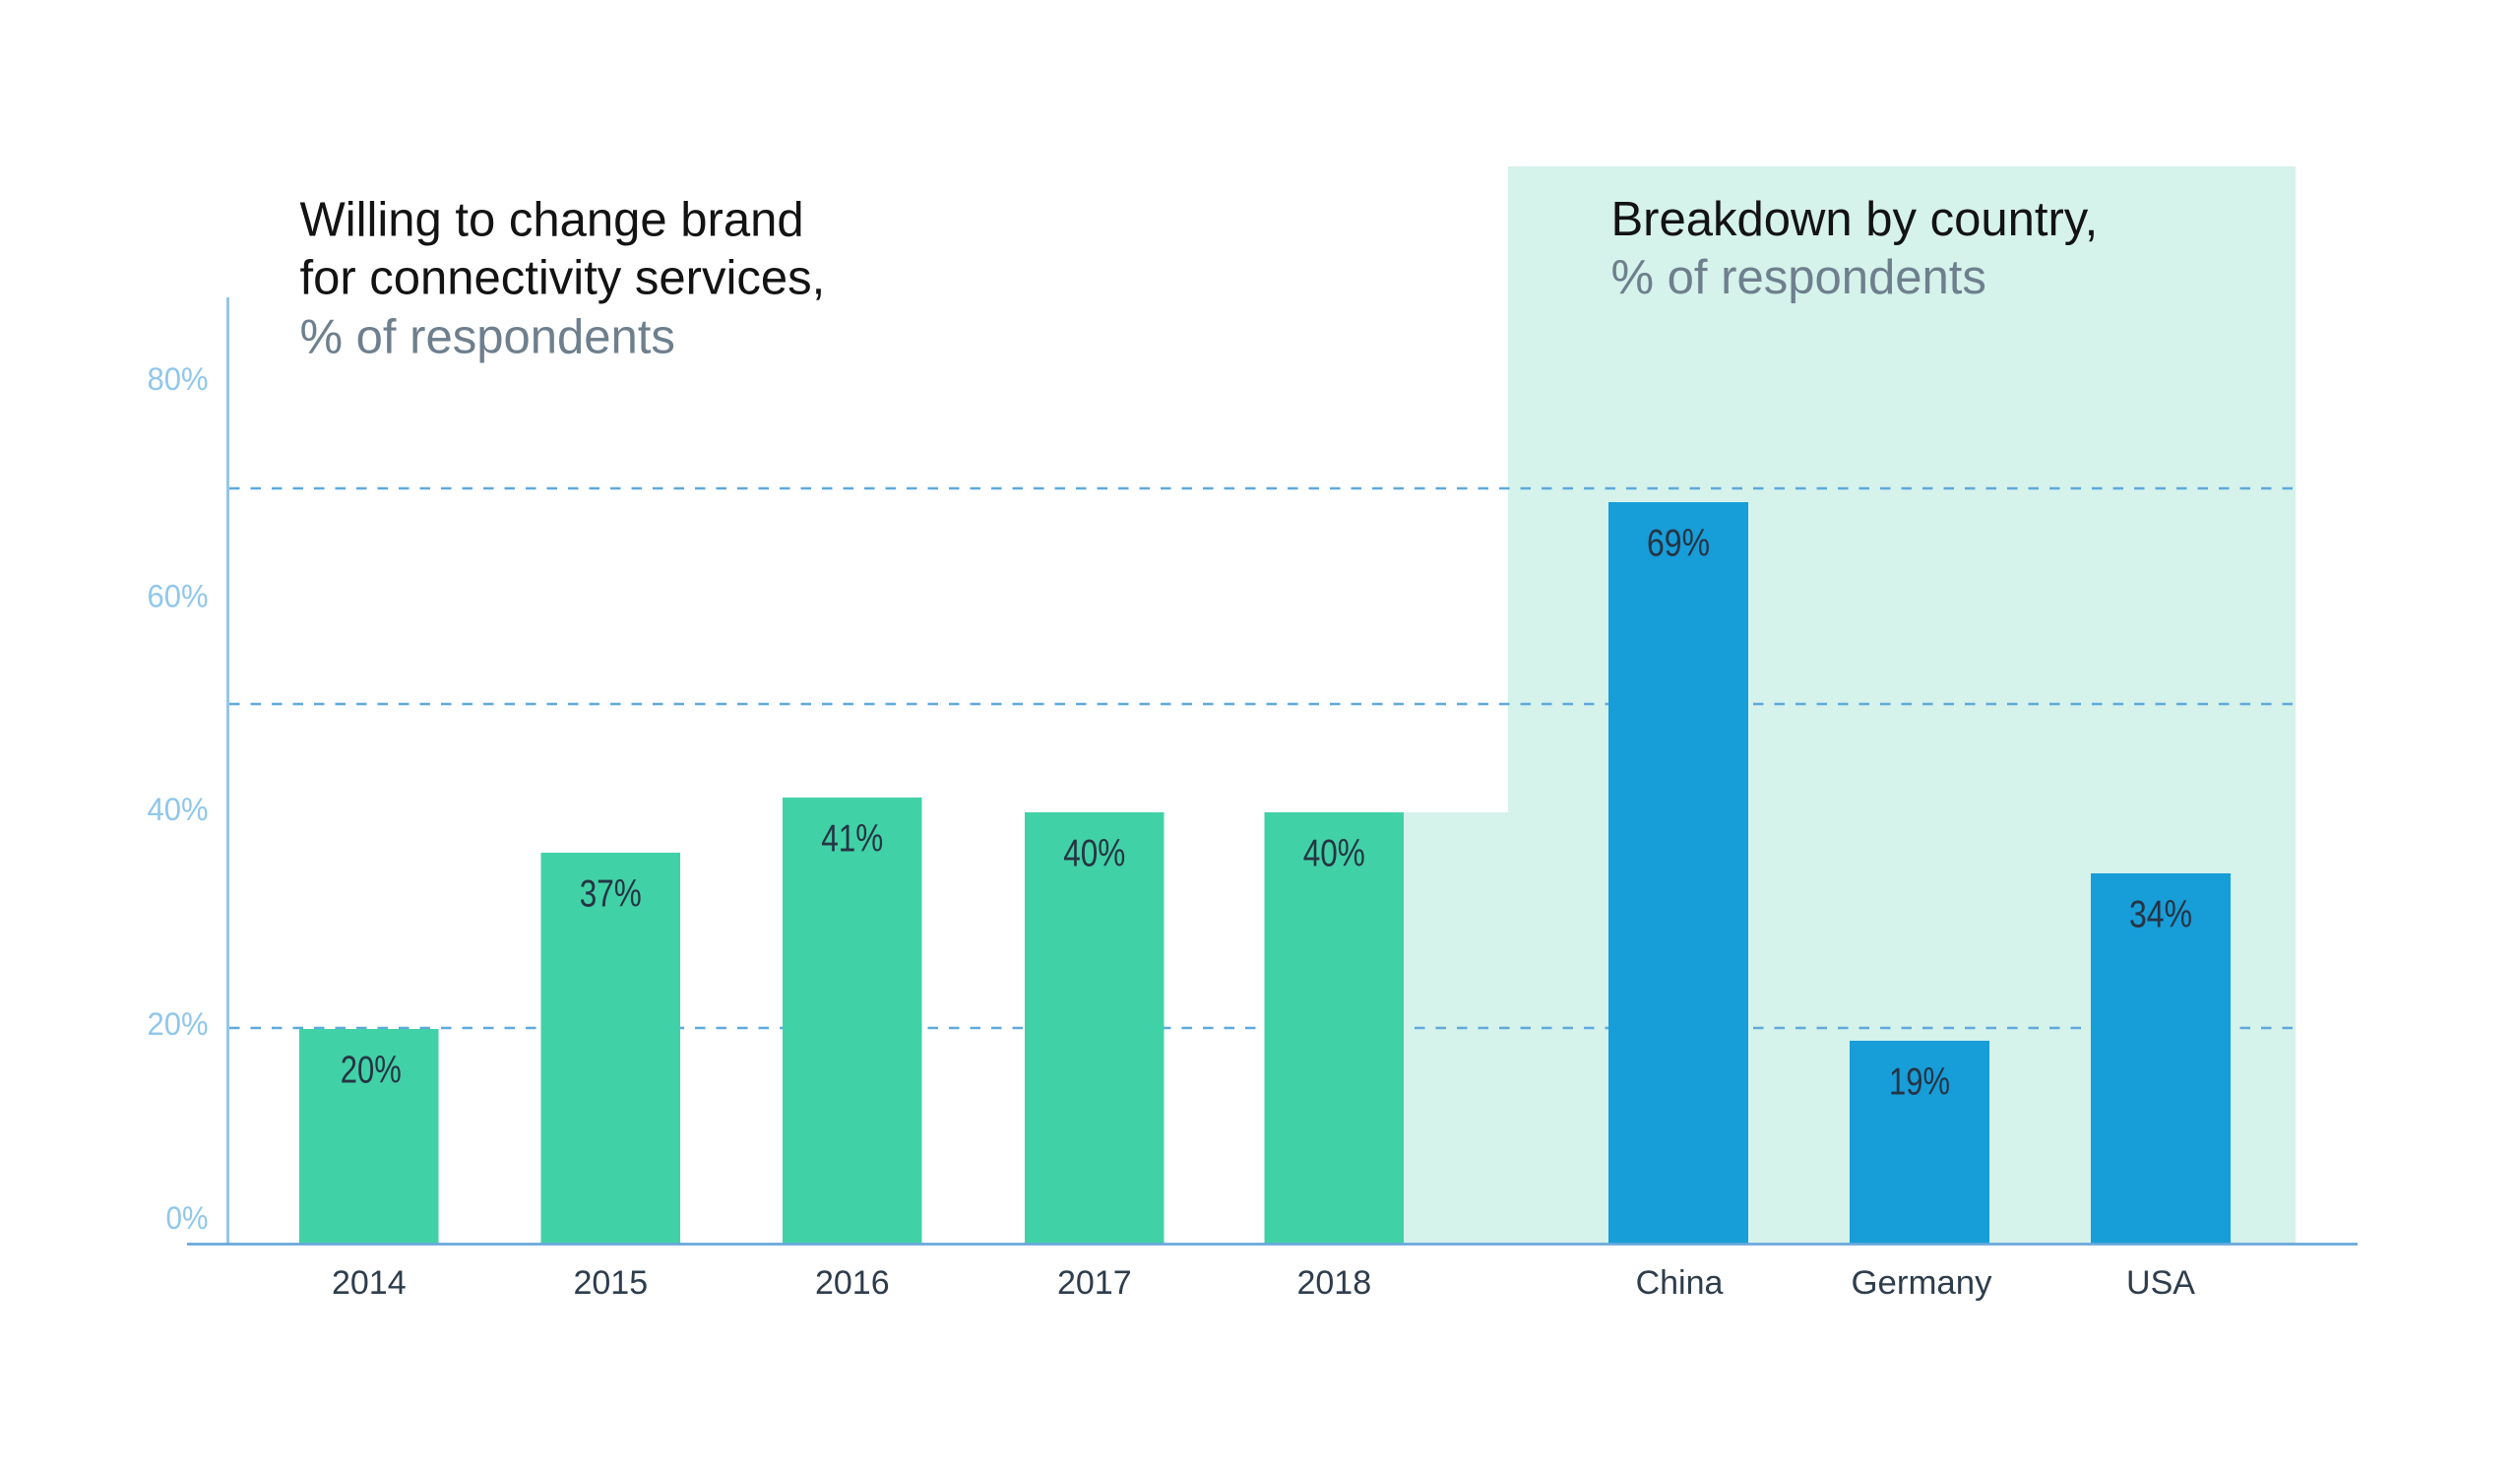  Describe the element at coordinates (2160, 1283) in the screenshot. I see `svg-text: USA` at that location.